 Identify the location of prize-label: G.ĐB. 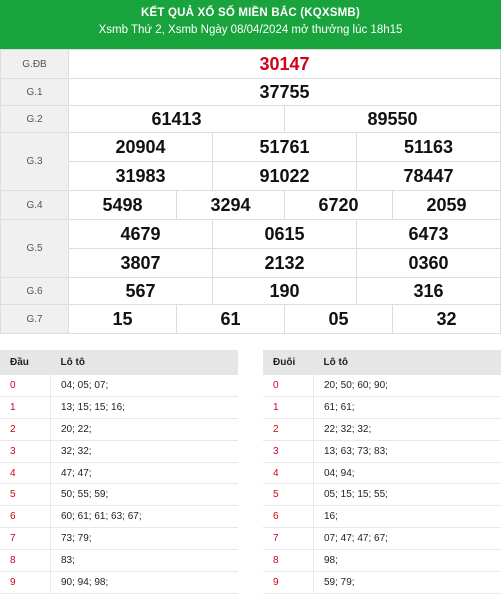
(35, 64).